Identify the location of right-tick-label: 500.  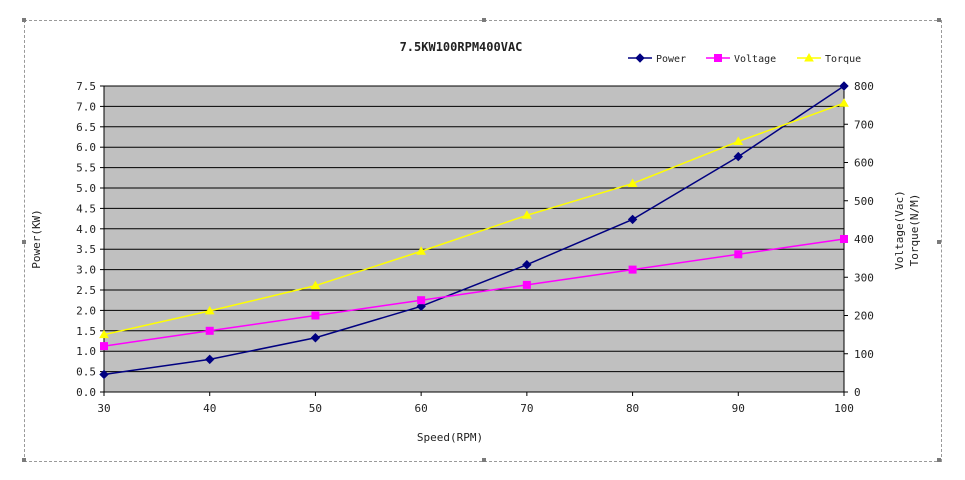
(864, 201).